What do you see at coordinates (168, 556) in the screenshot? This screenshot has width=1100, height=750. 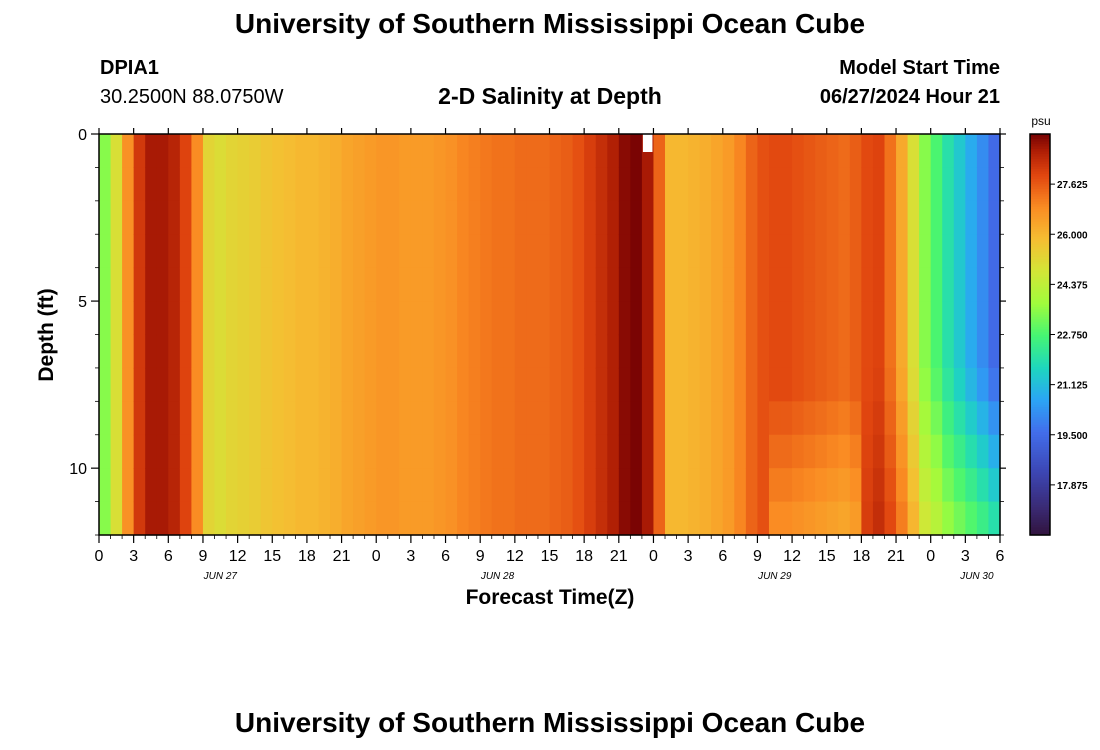 I see `x-tick-label: 6` at bounding box center [168, 556].